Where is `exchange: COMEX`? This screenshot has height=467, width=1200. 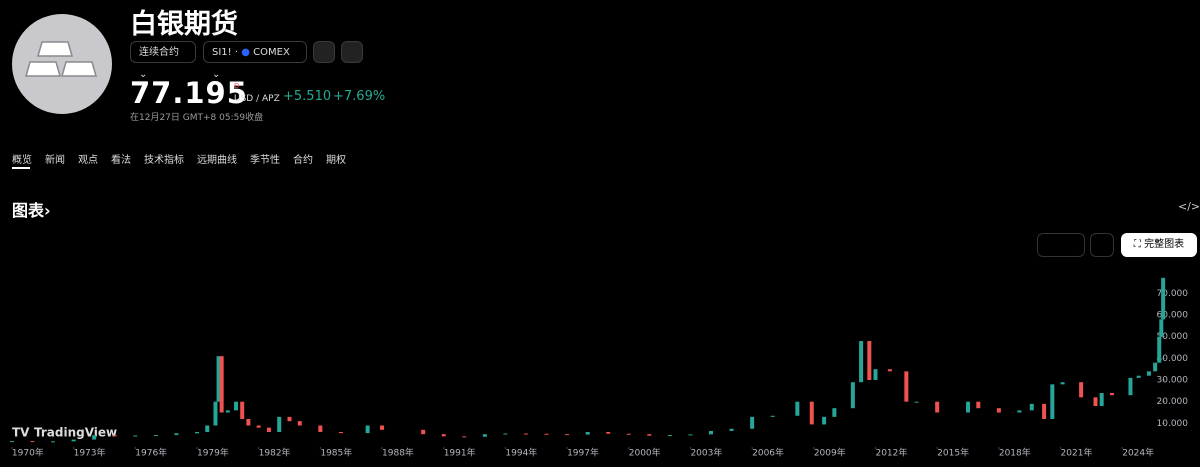
exchange: COMEX is located at coordinates (271, 52).